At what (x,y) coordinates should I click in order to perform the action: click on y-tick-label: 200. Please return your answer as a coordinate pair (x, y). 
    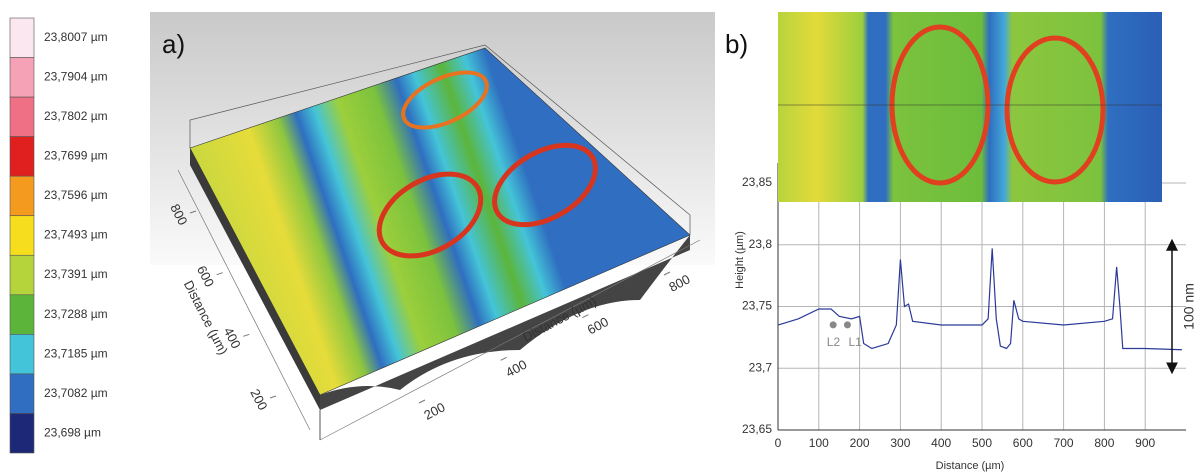
    Looking at the image, I should click on (258, 399).